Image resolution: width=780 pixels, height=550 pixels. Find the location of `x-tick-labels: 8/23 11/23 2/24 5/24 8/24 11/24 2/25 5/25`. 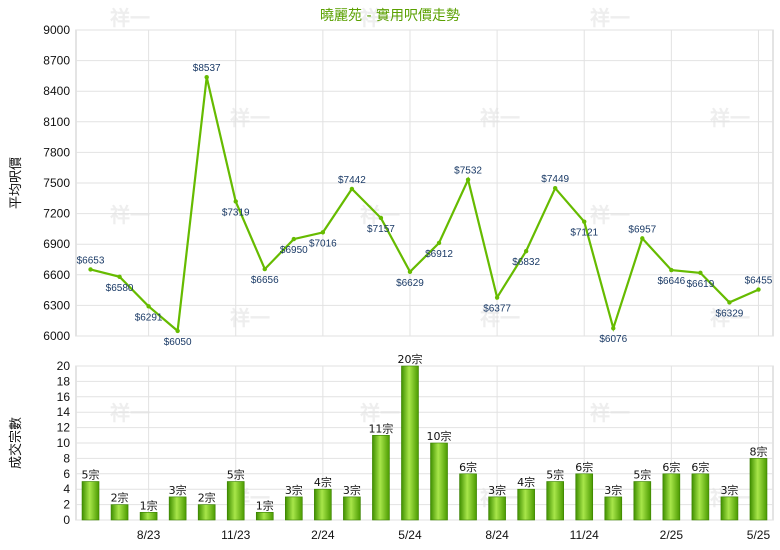

x-tick-labels: 8/23 11/23 2/24 5/24 8/24 11/24 2/25 5/25 is located at coordinates (454, 535).